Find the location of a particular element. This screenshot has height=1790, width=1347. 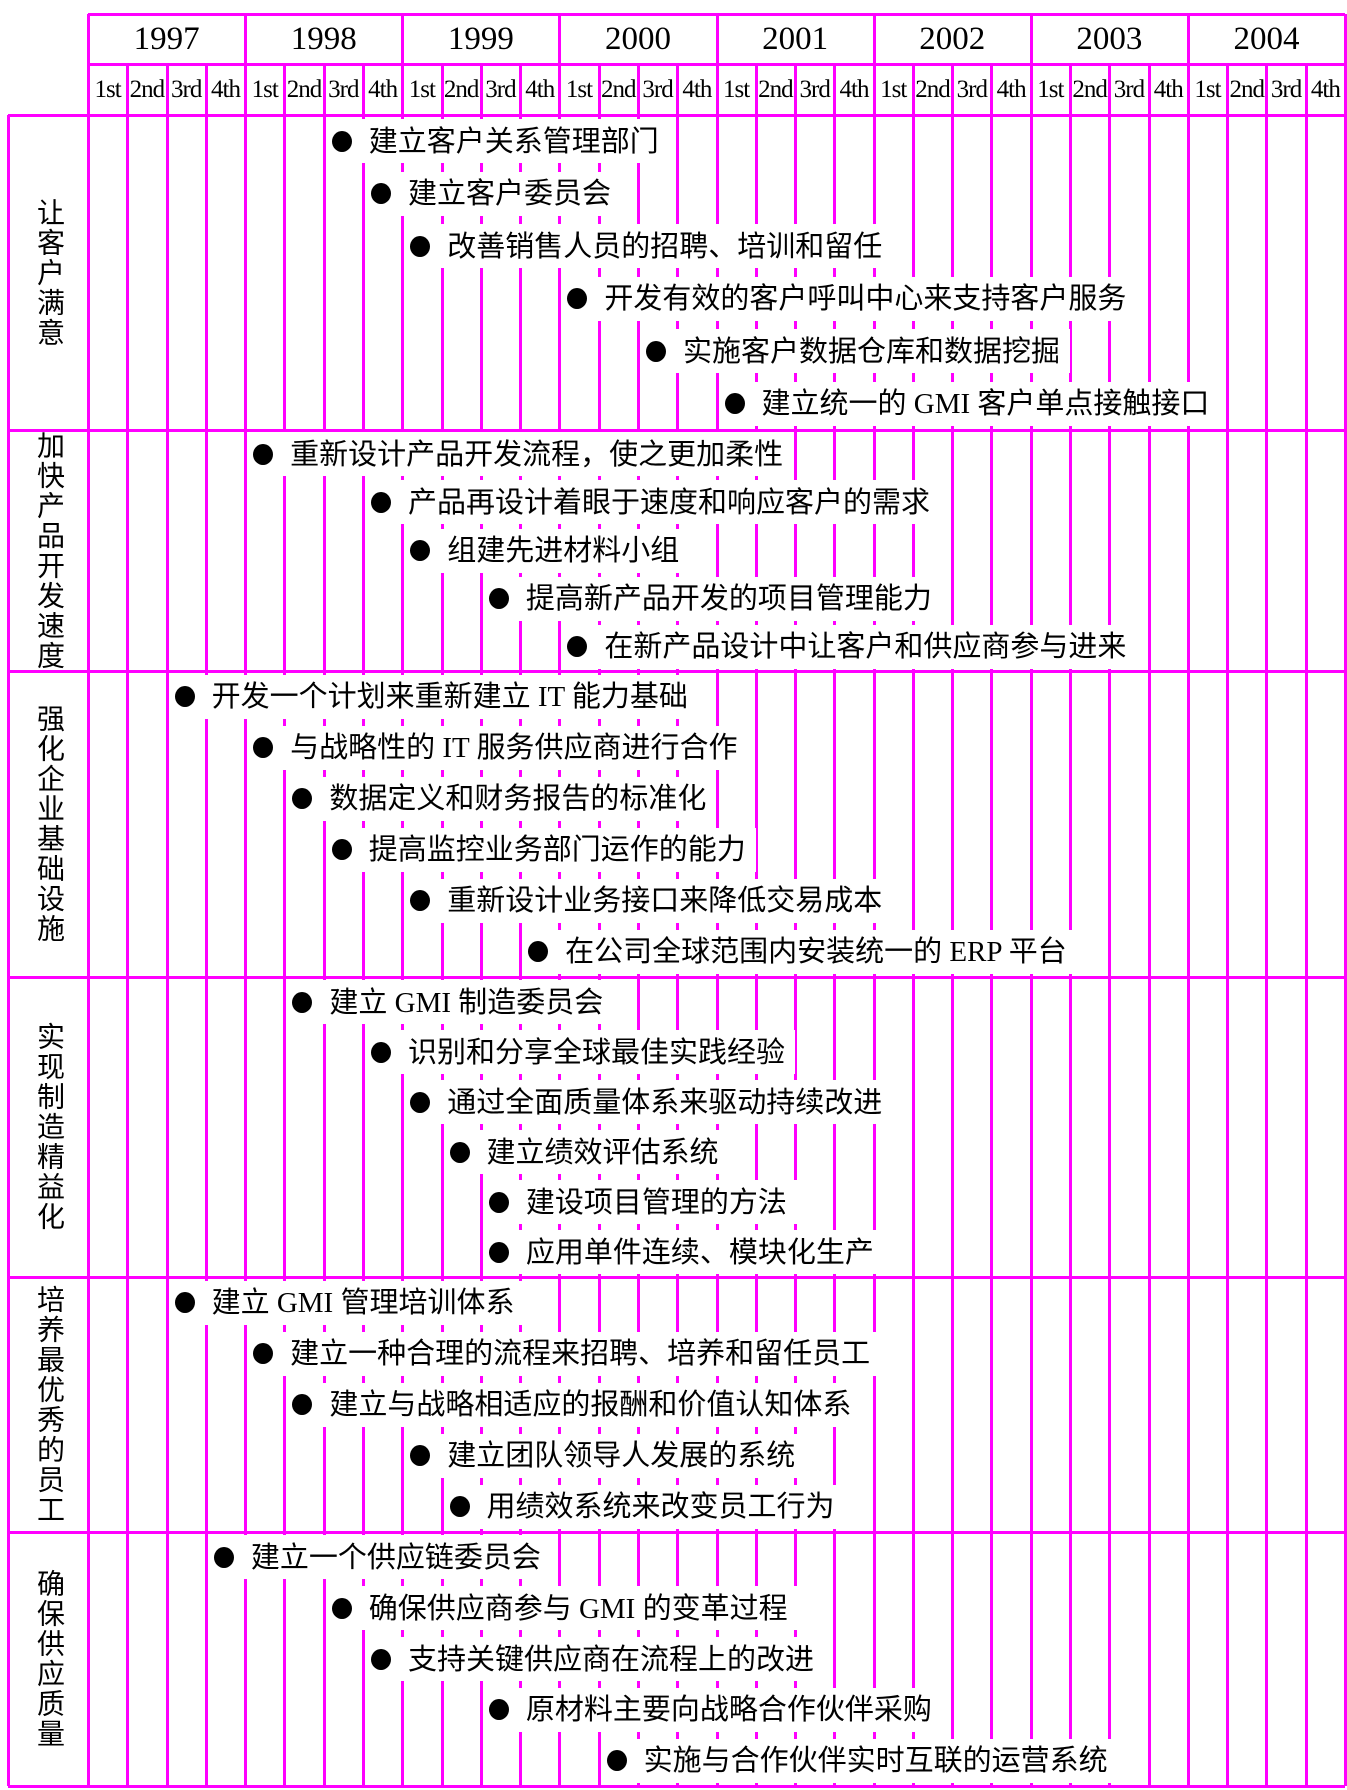

task-label: 建立团队领导人发展的系统 is located at coordinates (621, 1456).